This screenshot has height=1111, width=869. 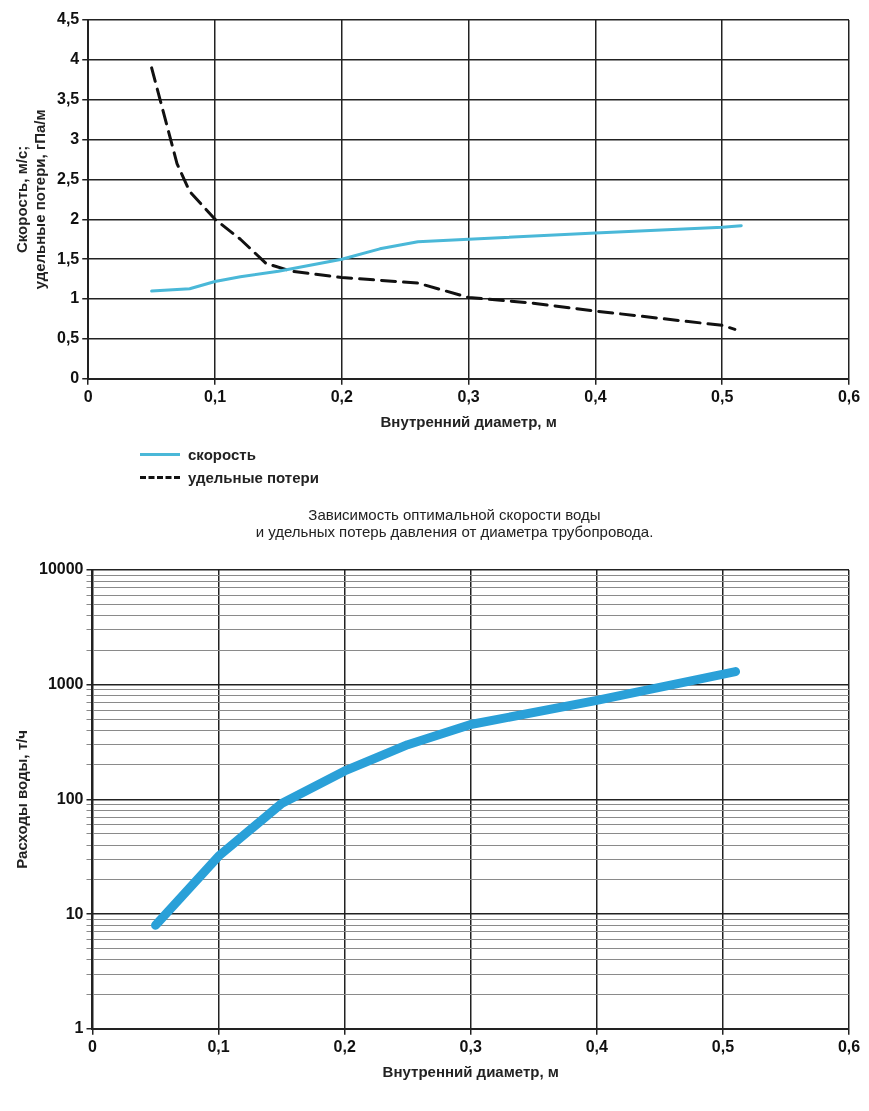 I want to click on y-axis-title: Скорость, м/с; удельные потери, гПа/м, so click(x=31, y=199).